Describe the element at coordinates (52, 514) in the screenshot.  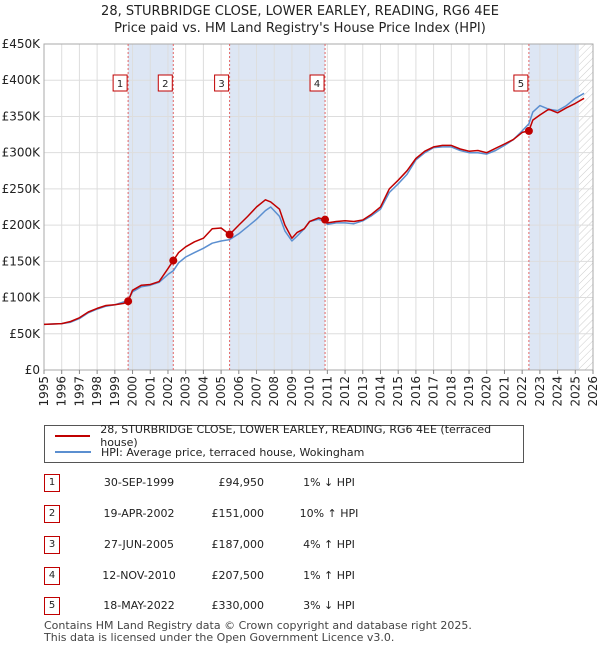
I see `transaction-number-badge: 2` at that location.